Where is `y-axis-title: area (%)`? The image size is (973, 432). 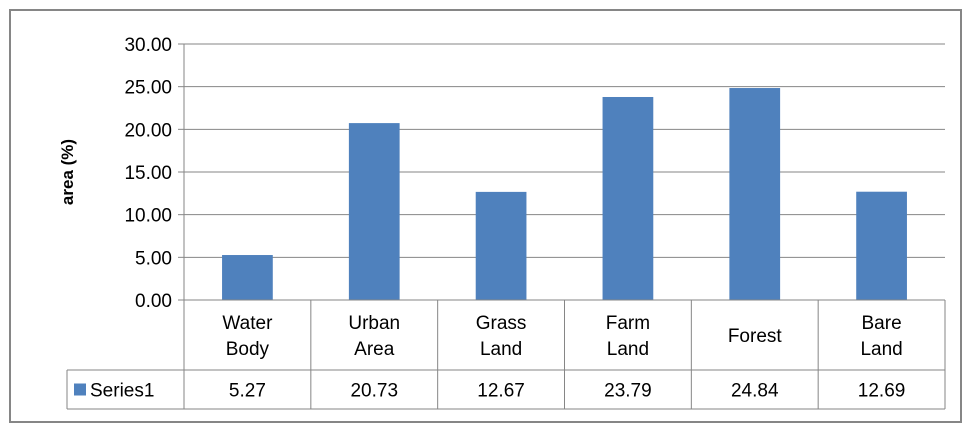 y-axis-title: area (%) is located at coordinates (67, 172).